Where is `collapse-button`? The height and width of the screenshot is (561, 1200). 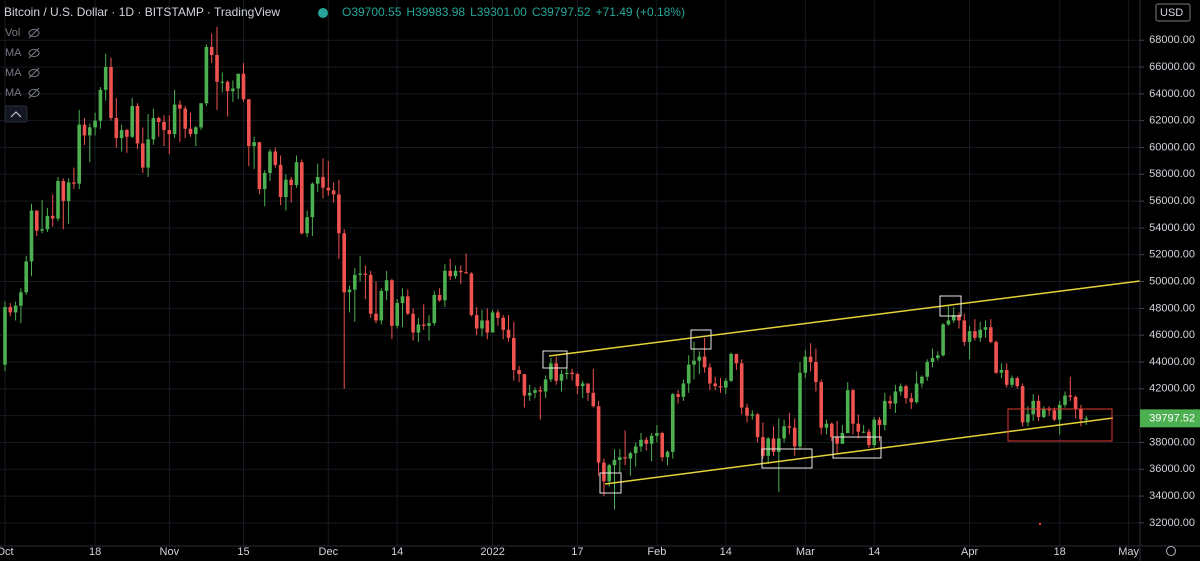
collapse-button is located at coordinates (16, 114).